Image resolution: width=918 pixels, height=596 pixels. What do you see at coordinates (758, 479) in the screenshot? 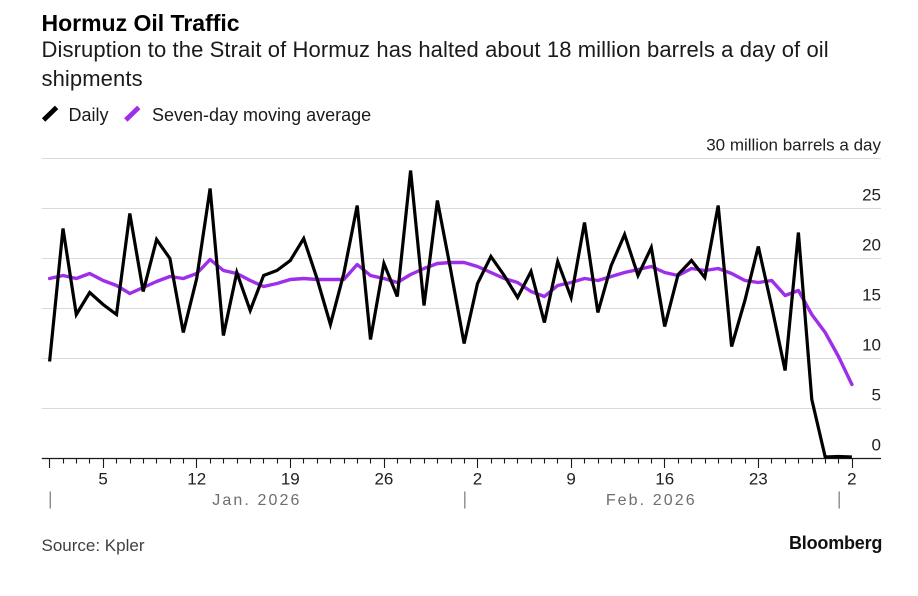
I see `svg-text: 23` at bounding box center [758, 479].